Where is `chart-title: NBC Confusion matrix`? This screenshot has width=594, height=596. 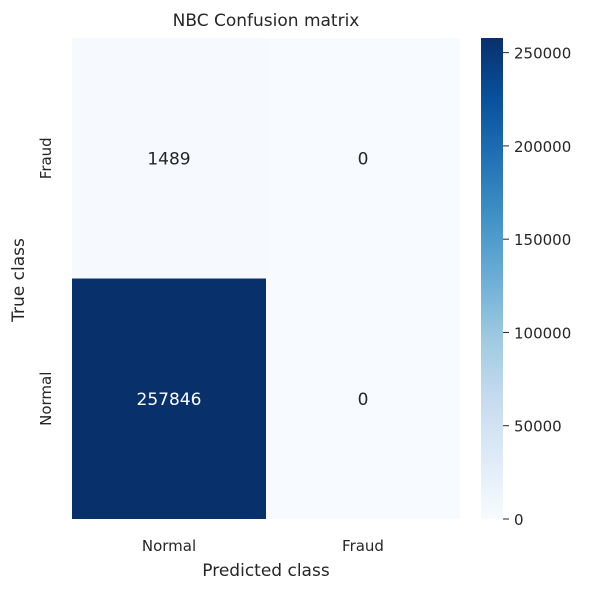
chart-title: NBC Confusion matrix is located at coordinates (266, 21).